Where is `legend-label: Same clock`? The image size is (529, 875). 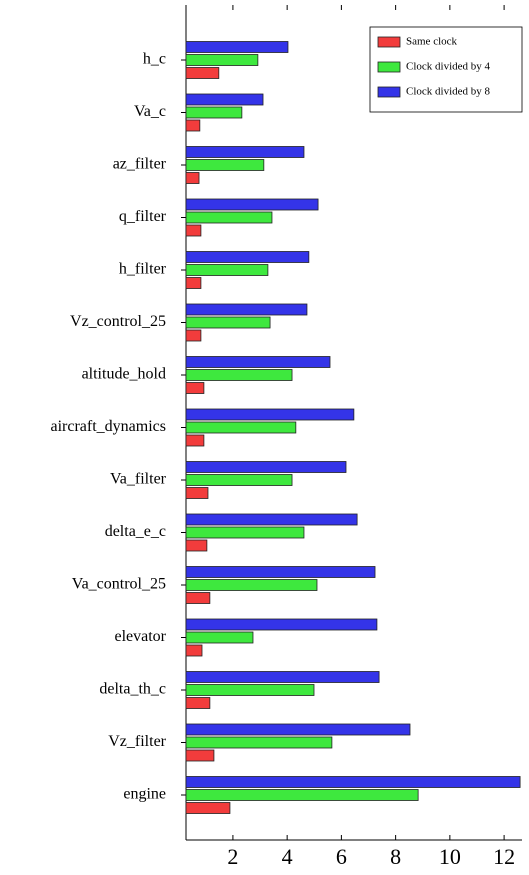 legend-label: Same clock is located at coordinates (432, 42).